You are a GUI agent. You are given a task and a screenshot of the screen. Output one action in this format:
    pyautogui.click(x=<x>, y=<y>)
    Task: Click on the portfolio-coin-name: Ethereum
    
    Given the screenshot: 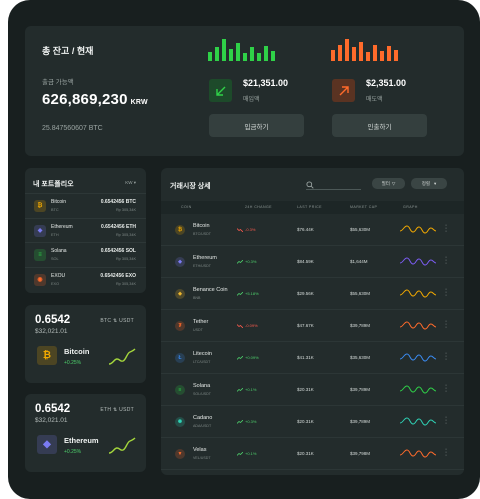 What is the action you would take?
    pyautogui.click(x=62, y=226)
    